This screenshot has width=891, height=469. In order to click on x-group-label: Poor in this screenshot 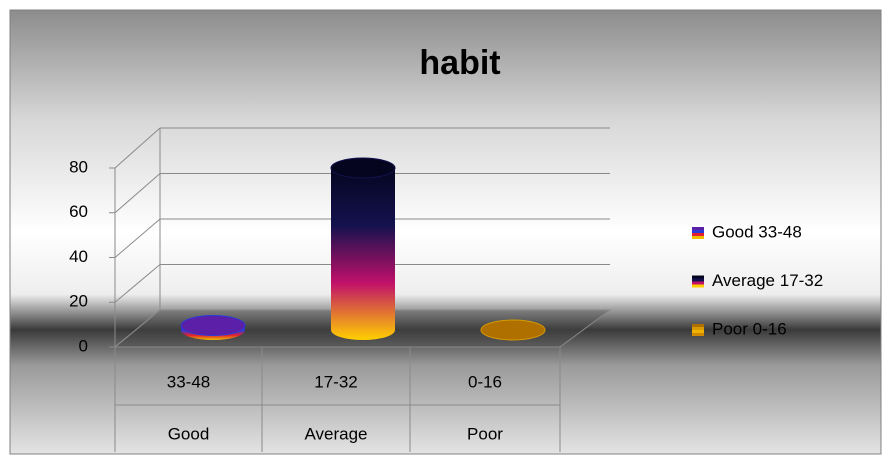, I will do `click(485, 433)`.